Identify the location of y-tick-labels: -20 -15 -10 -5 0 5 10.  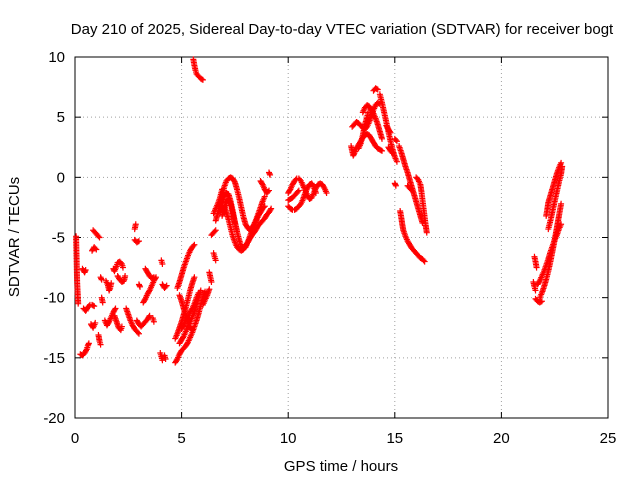
(54, 238).